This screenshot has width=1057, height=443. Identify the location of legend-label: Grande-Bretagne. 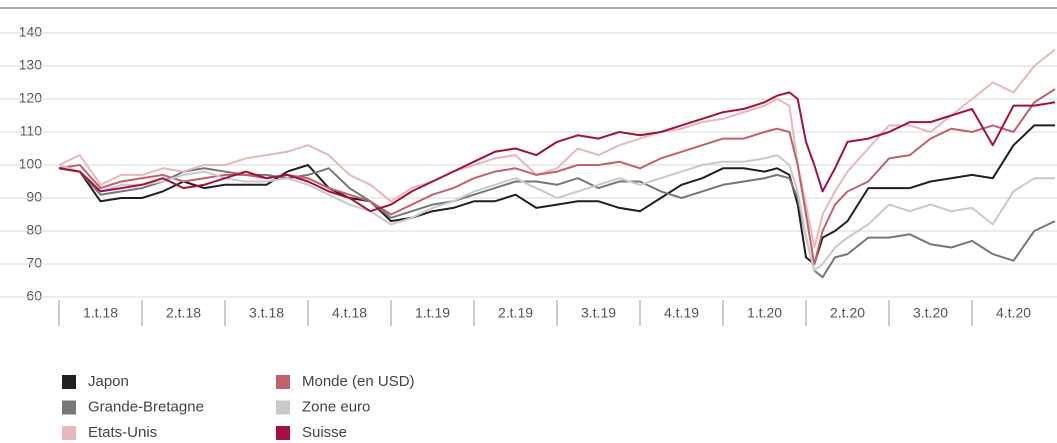
(146, 406).